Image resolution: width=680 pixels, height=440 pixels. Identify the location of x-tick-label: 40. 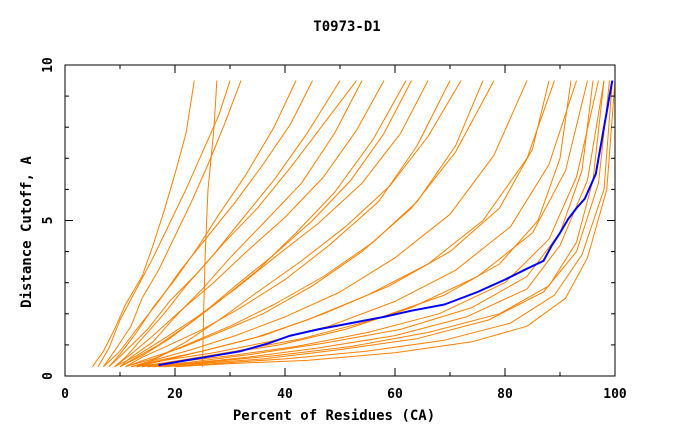
(285, 394).